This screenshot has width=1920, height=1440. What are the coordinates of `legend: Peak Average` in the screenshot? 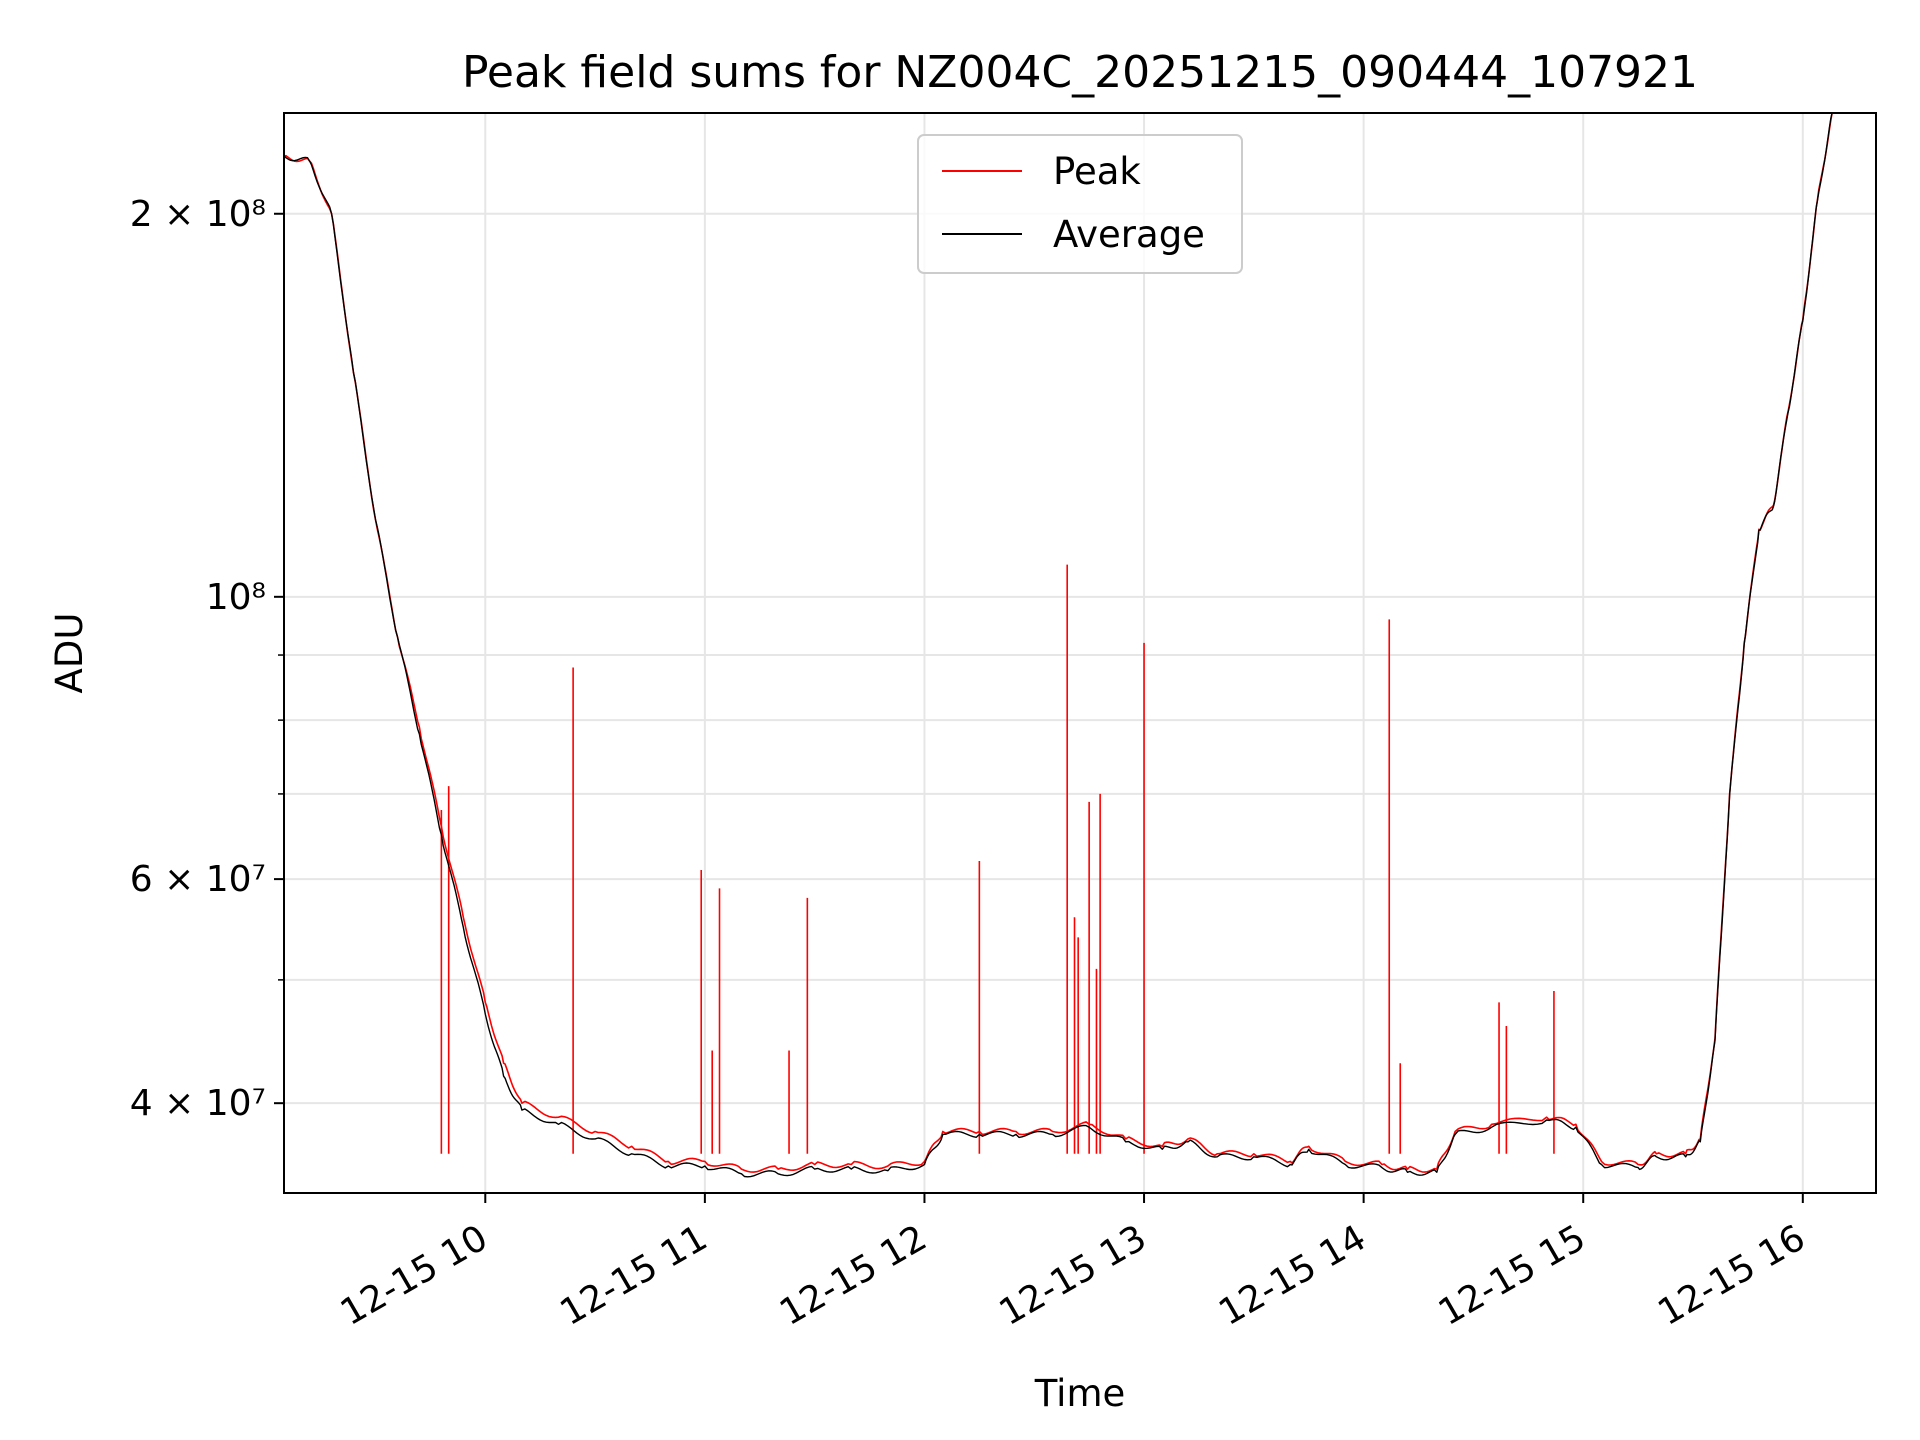 It's located at (1080, 204).